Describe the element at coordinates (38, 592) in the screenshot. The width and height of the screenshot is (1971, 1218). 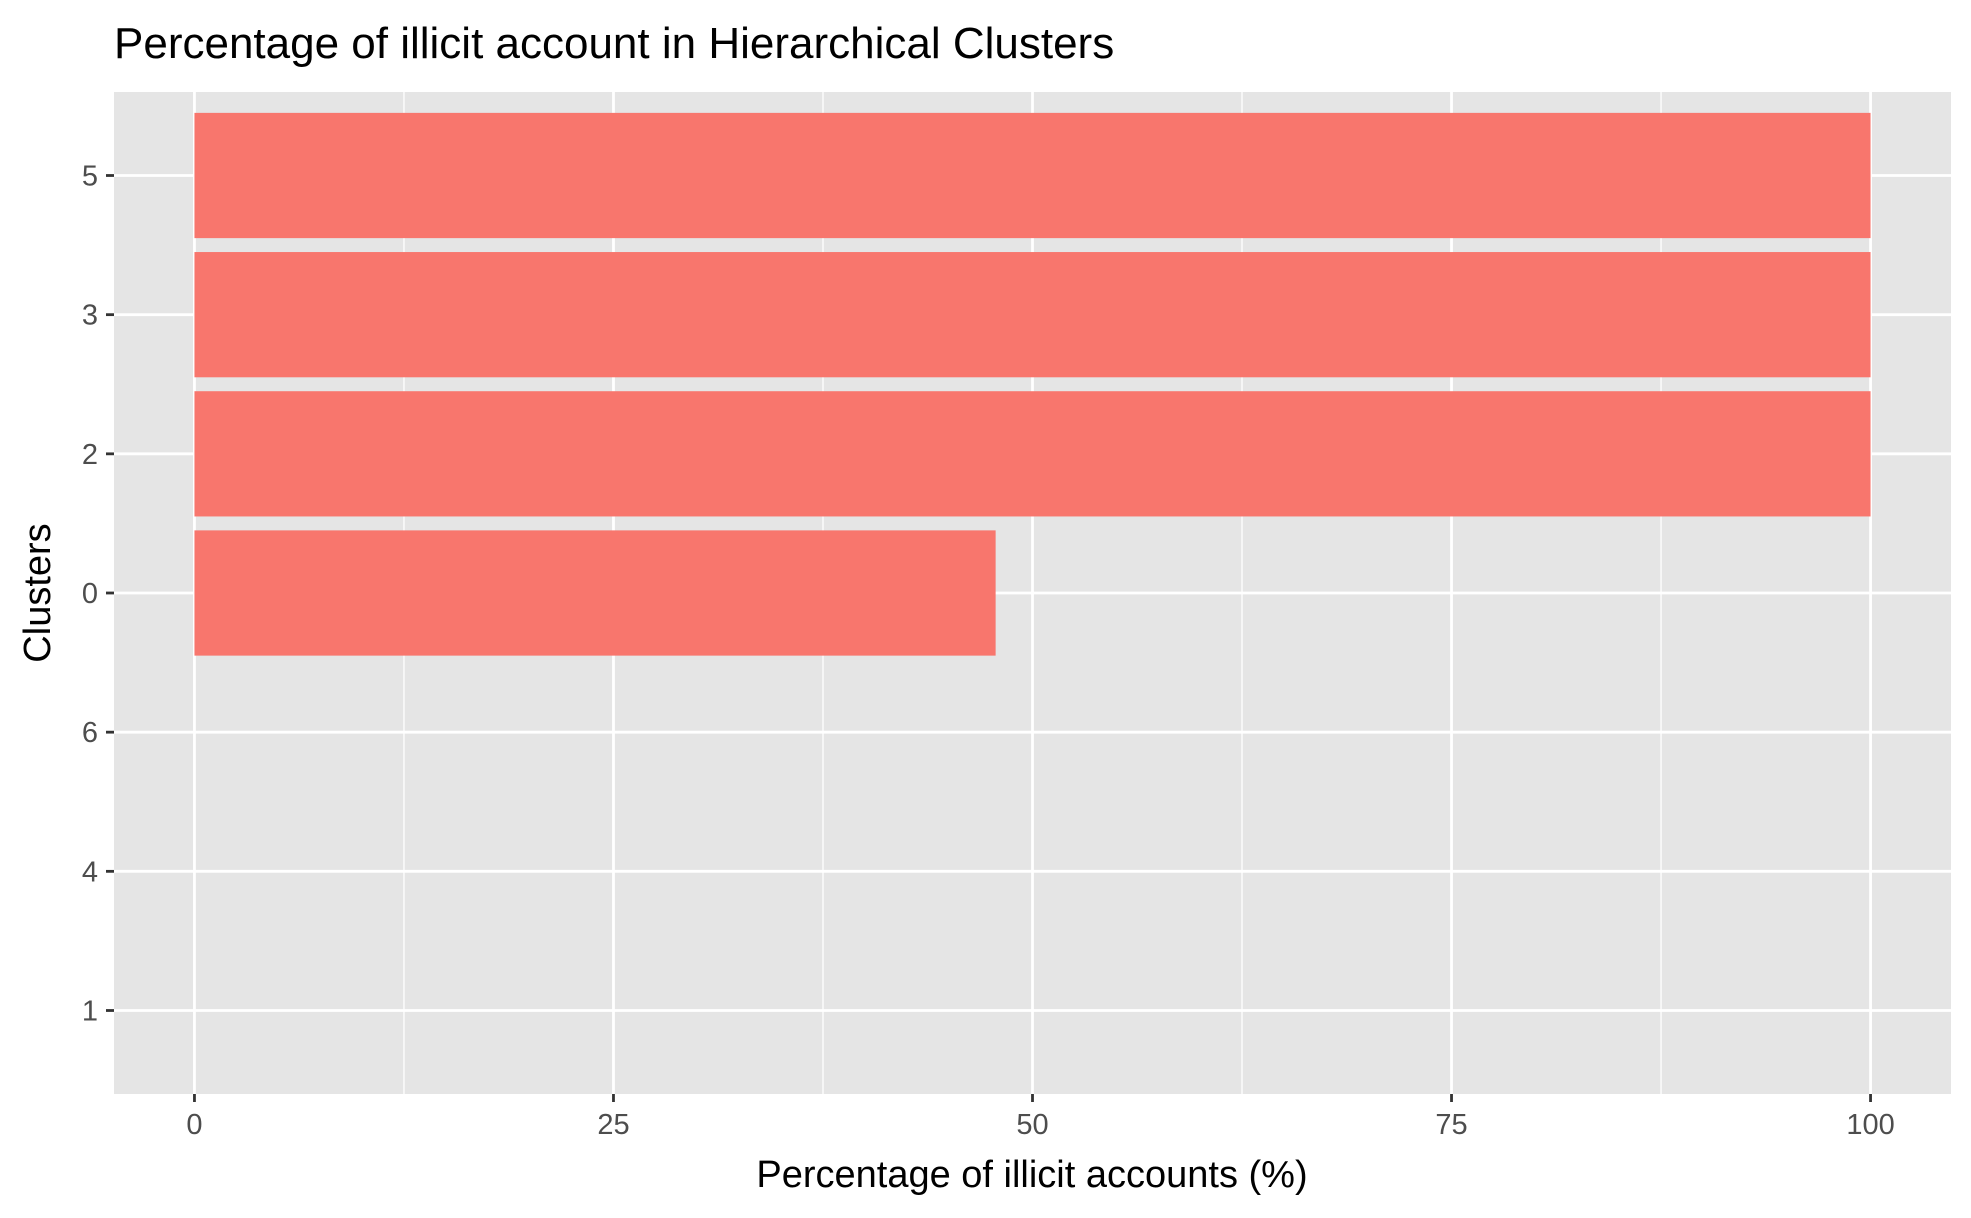
I see `y-axis-title: Clusters` at that location.